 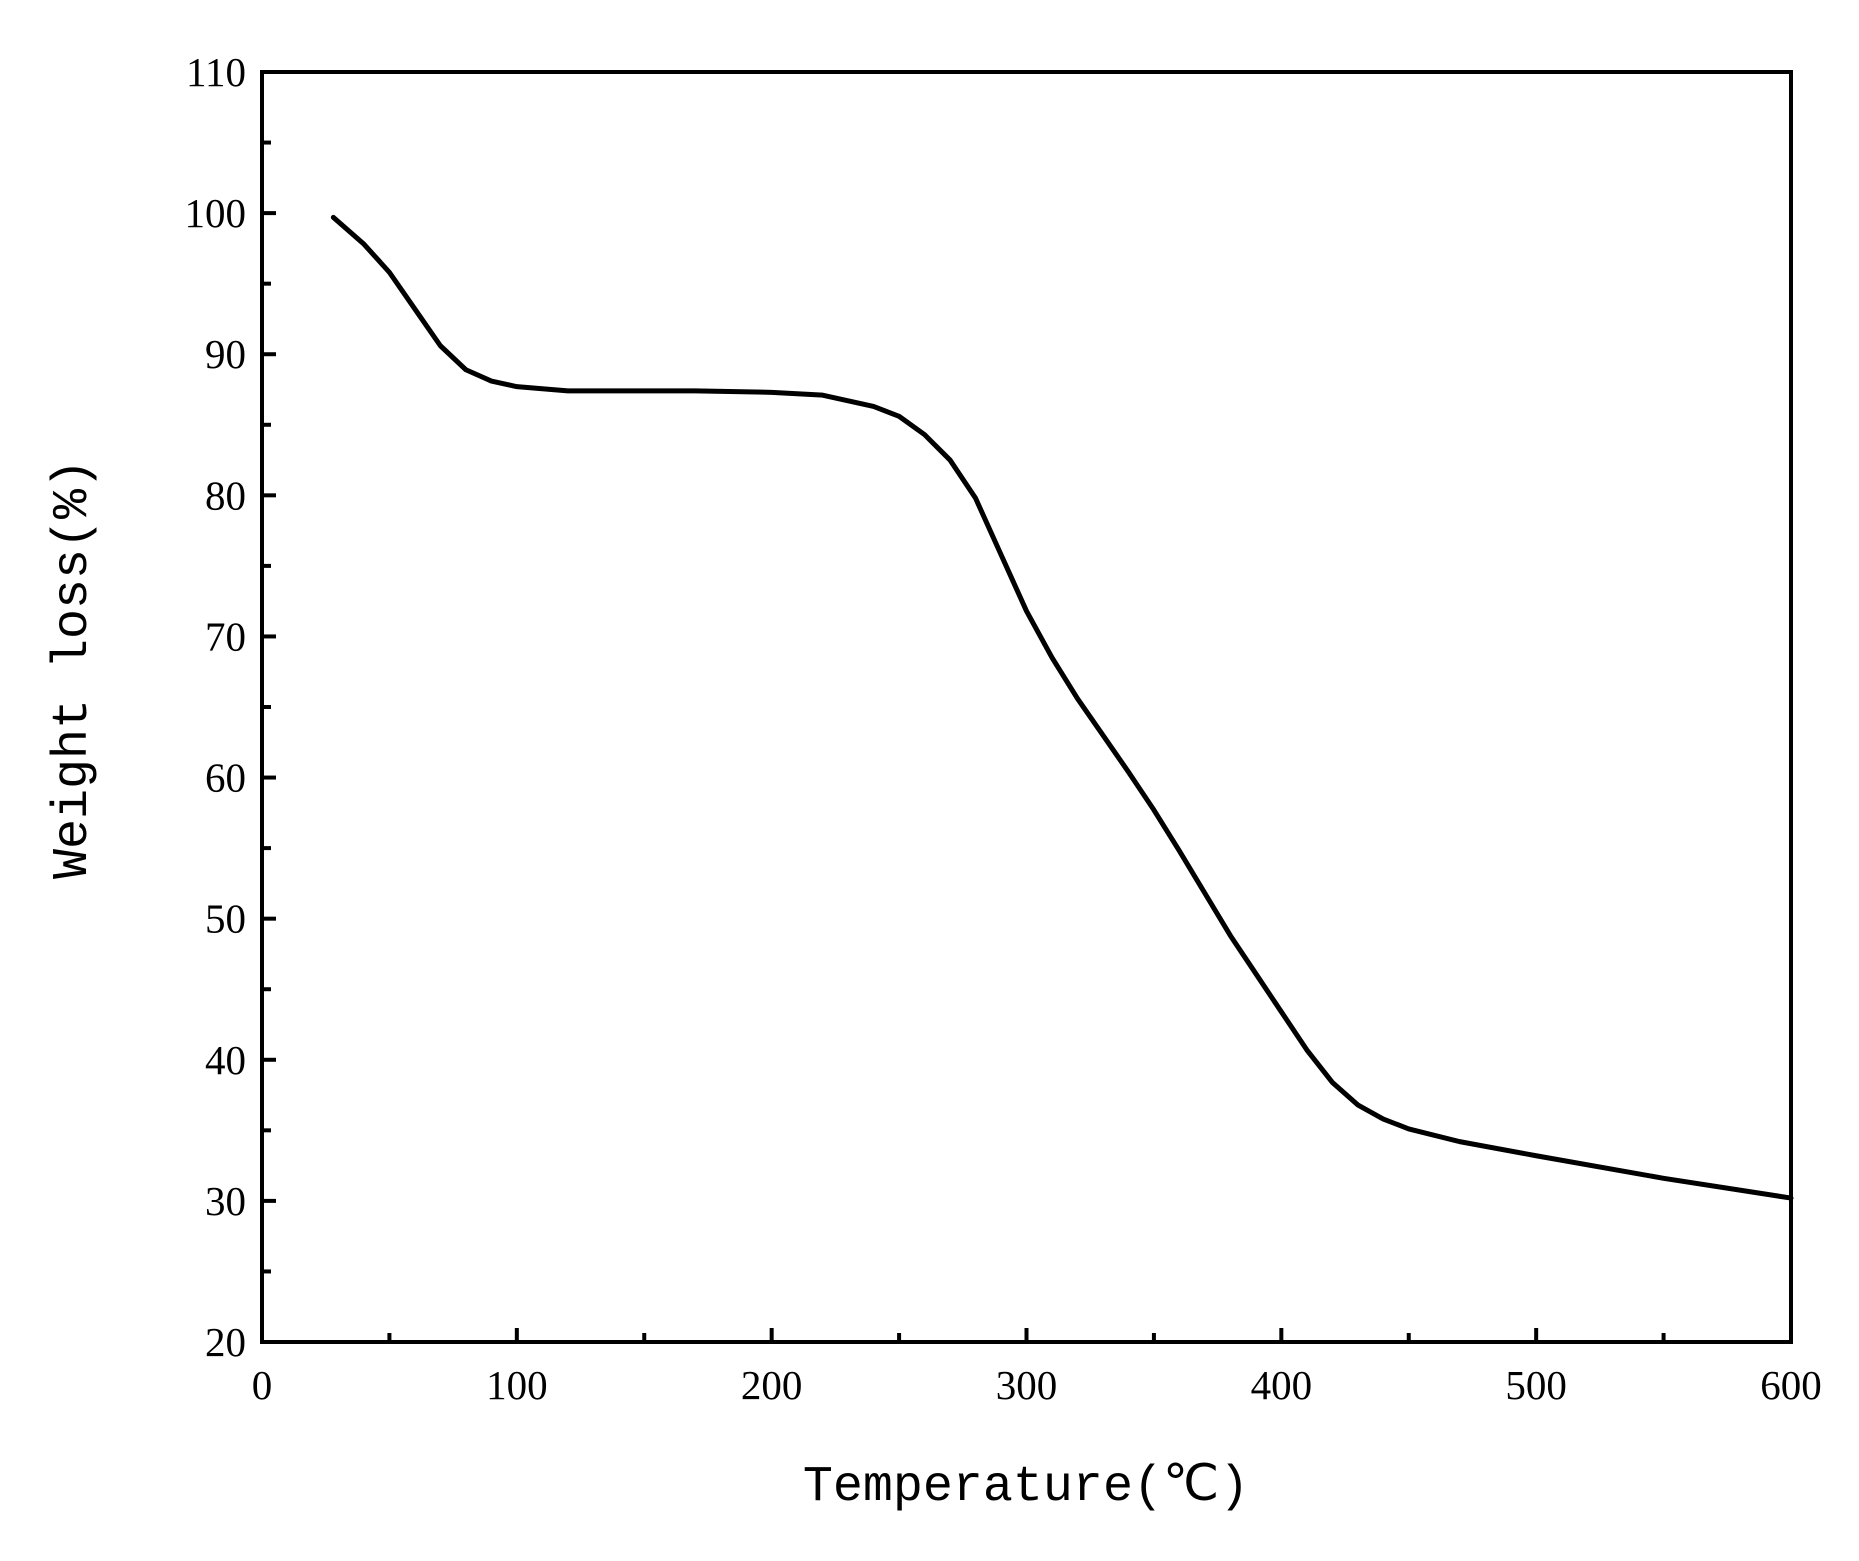 I want to click on x-tick-label: 0, so click(x=262, y=1385).